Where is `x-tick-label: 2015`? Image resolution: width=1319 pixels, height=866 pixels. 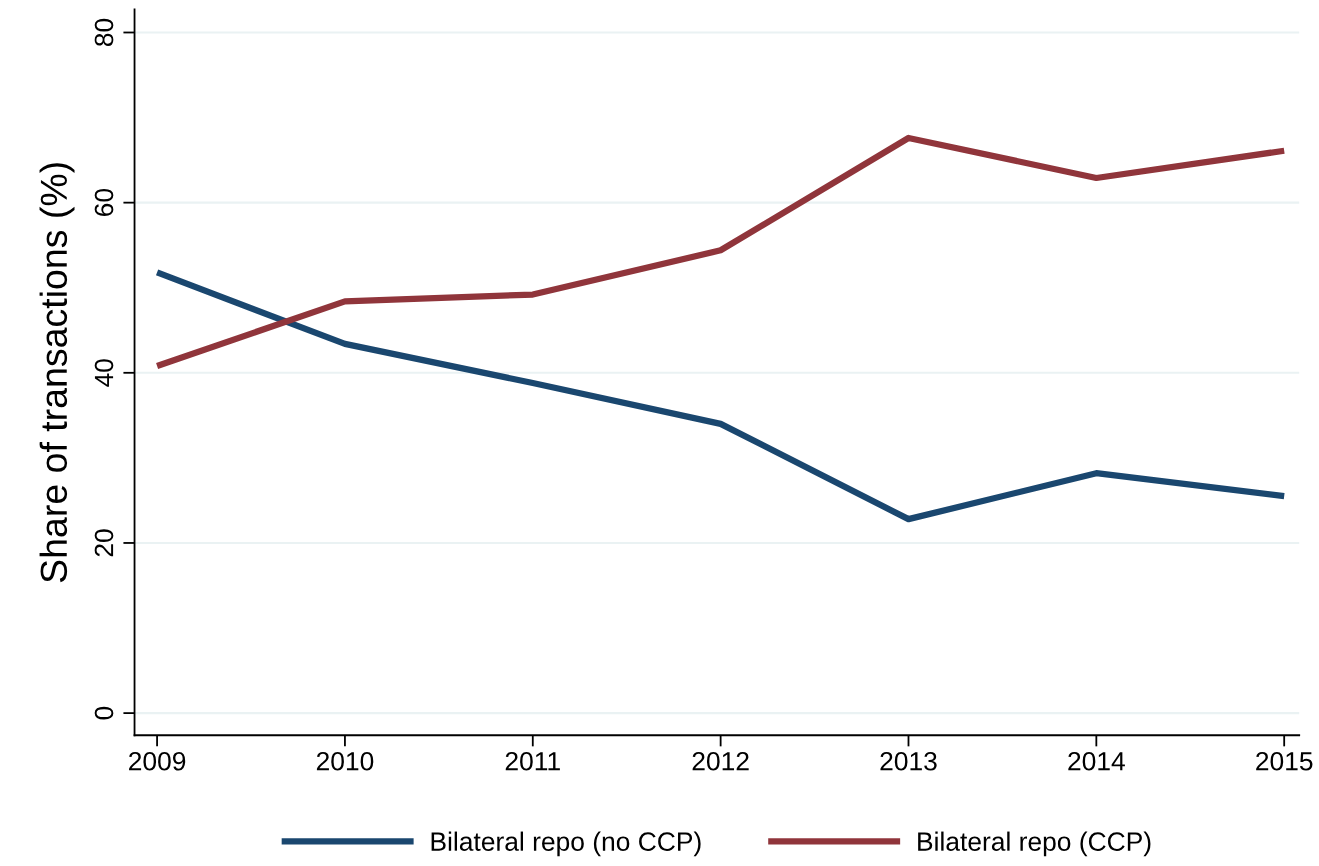
x-tick-label: 2015 is located at coordinates (1284, 761).